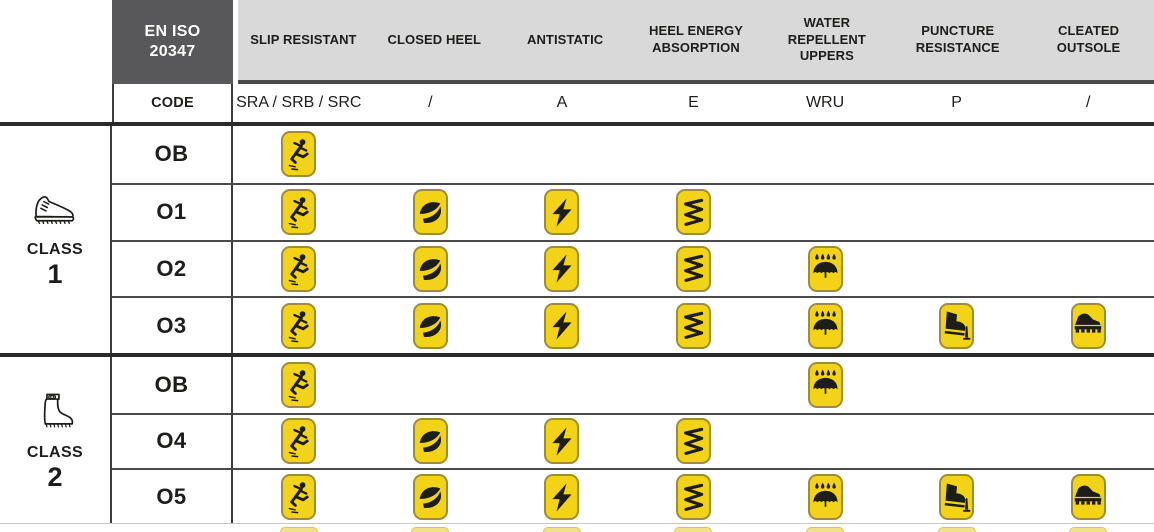  I want to click on cell-O3-cleated-outsole, so click(1088, 324).